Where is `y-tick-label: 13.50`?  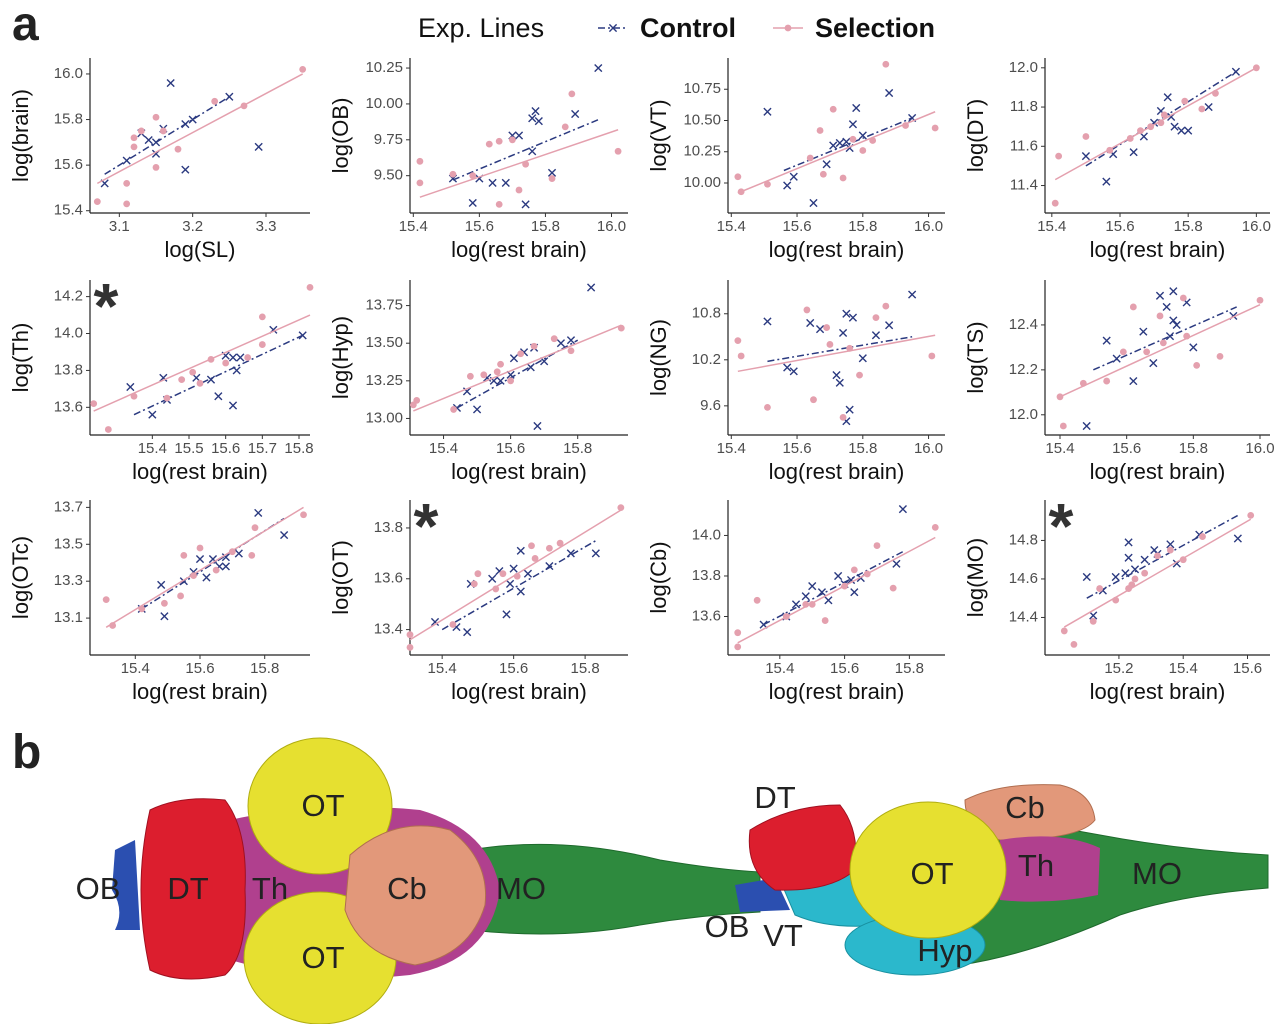
y-tick-label: 13.50 is located at coordinates (384, 342).